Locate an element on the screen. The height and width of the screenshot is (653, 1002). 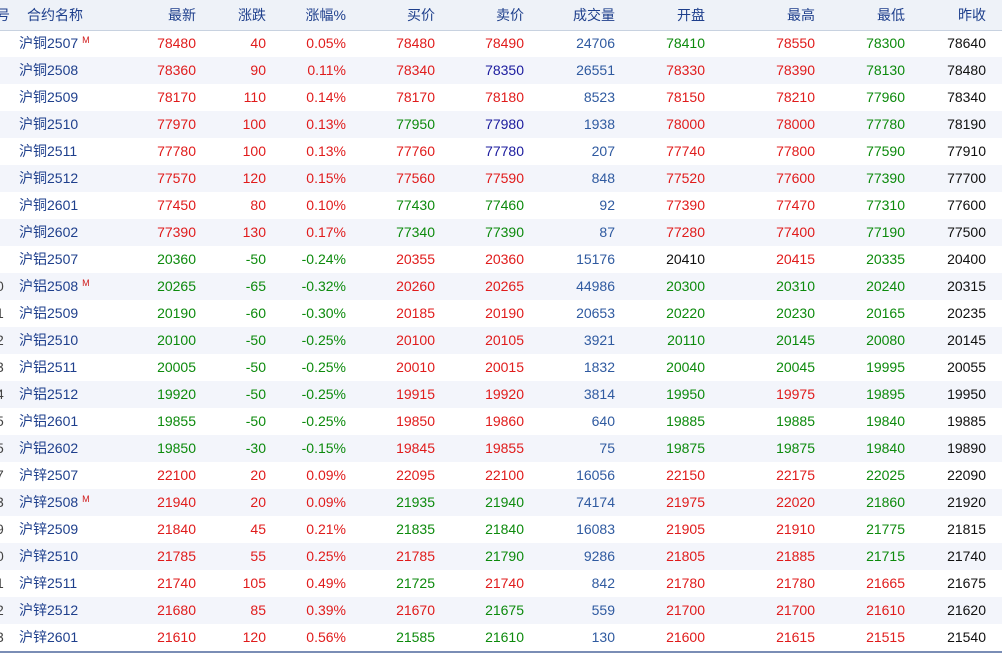
volume: 848 is located at coordinates (603, 178).